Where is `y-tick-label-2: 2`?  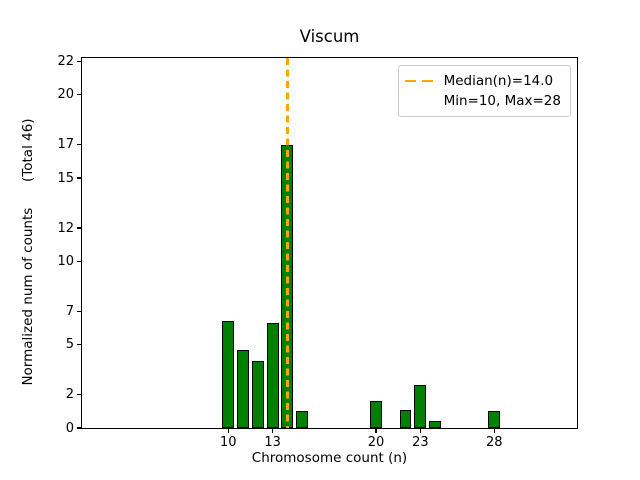
y-tick-label-2: 2 is located at coordinates (69, 395).